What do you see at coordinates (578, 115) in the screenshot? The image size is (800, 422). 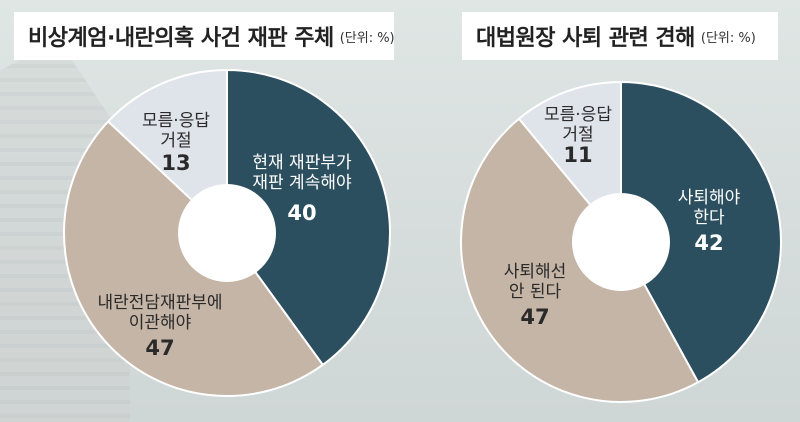 I see `chart-2-slice-3-label-line-1: 모름·응답` at bounding box center [578, 115].